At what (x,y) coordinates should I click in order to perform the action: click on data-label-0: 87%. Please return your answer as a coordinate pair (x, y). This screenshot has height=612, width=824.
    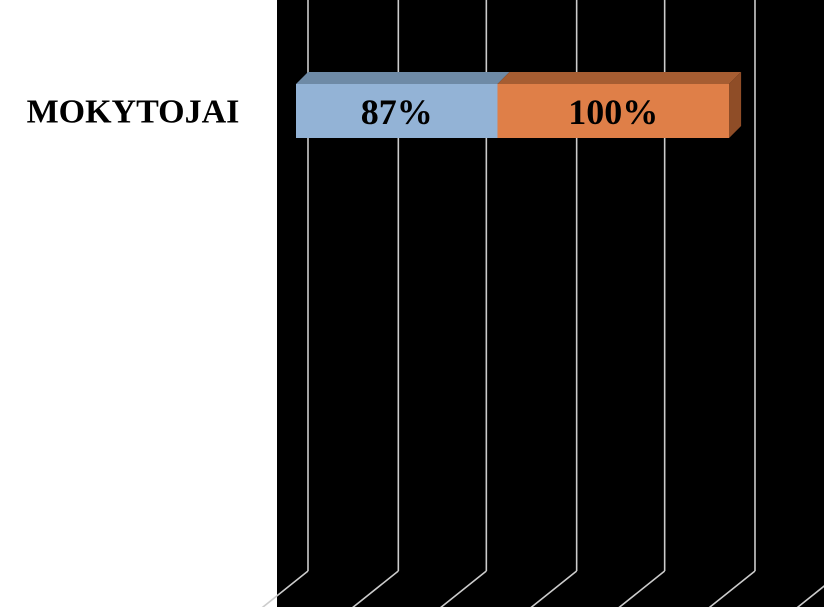
    Looking at the image, I should click on (397, 112).